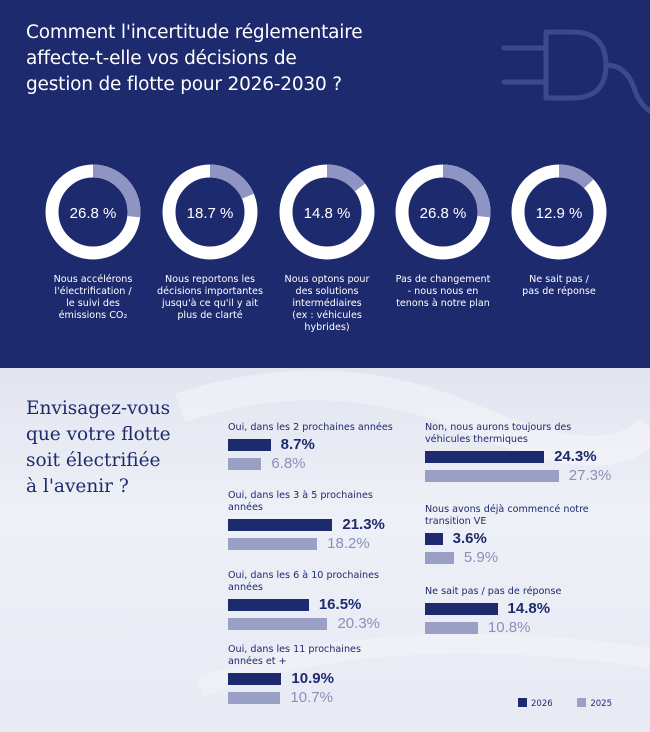 The height and width of the screenshot is (732, 650). I want to click on donut-value-label: 18.7 %, so click(210, 213).